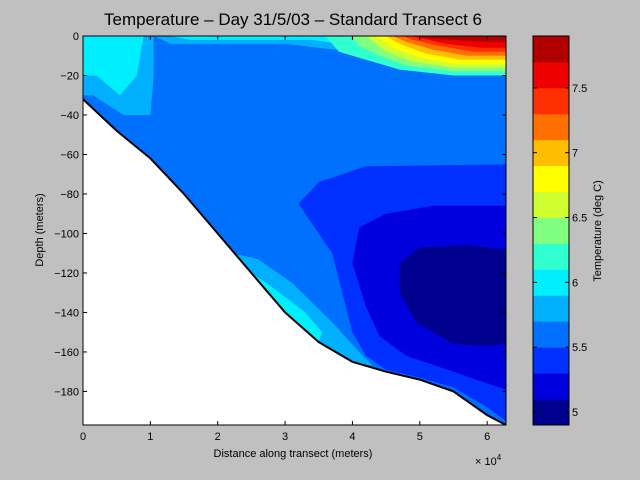 Image resolution: width=640 pixels, height=480 pixels. I want to click on y-tick-label: −60, so click(69, 155).